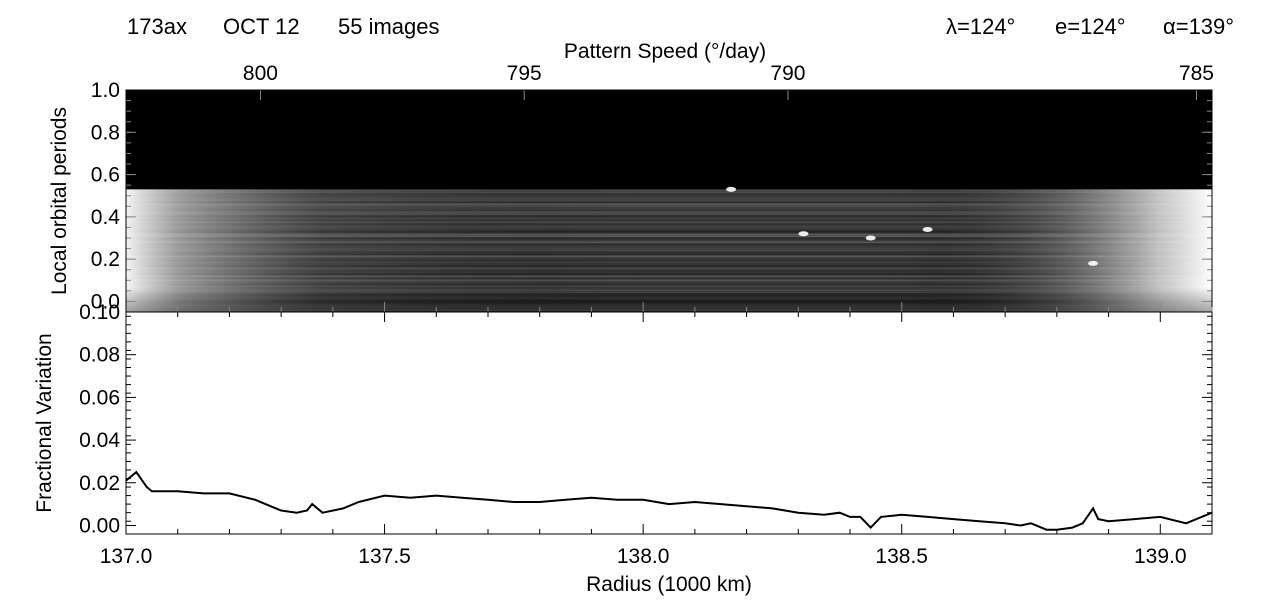 The width and height of the screenshot is (1275, 600). I want to click on x-tick-label: 138.5, so click(901, 556).